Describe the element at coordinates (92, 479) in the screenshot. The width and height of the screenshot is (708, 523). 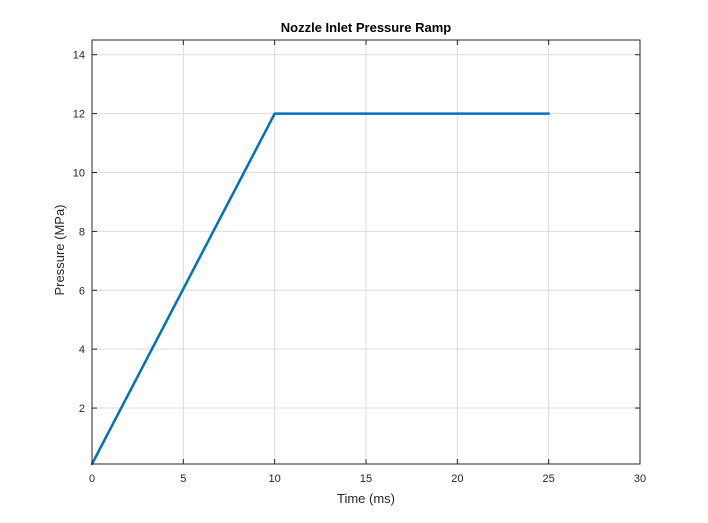
I see `x-tick-label: 0` at that location.